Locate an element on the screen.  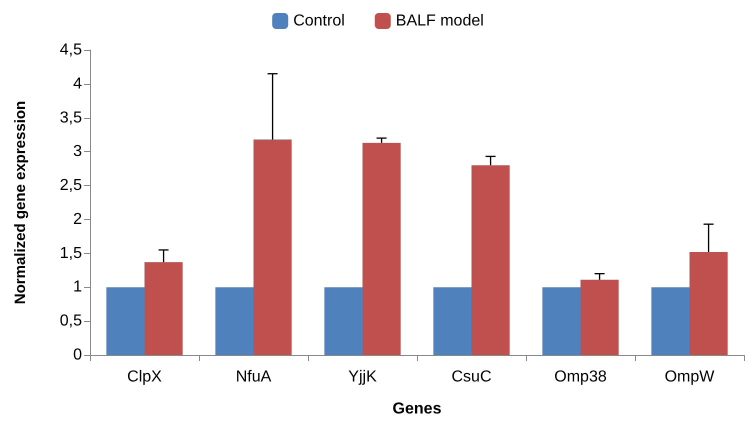
y-tick-label: 1,5 is located at coordinates (71, 253).